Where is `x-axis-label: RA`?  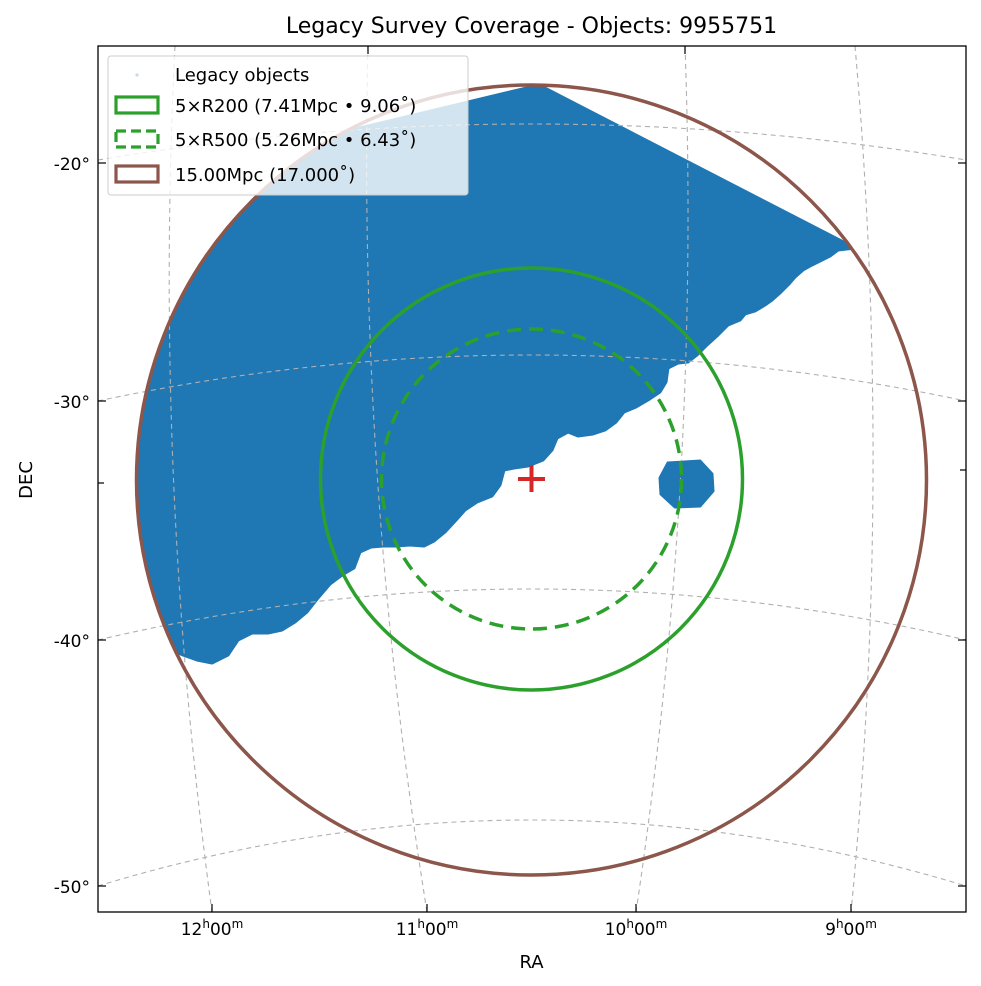 x-axis-label: RA is located at coordinates (531, 962).